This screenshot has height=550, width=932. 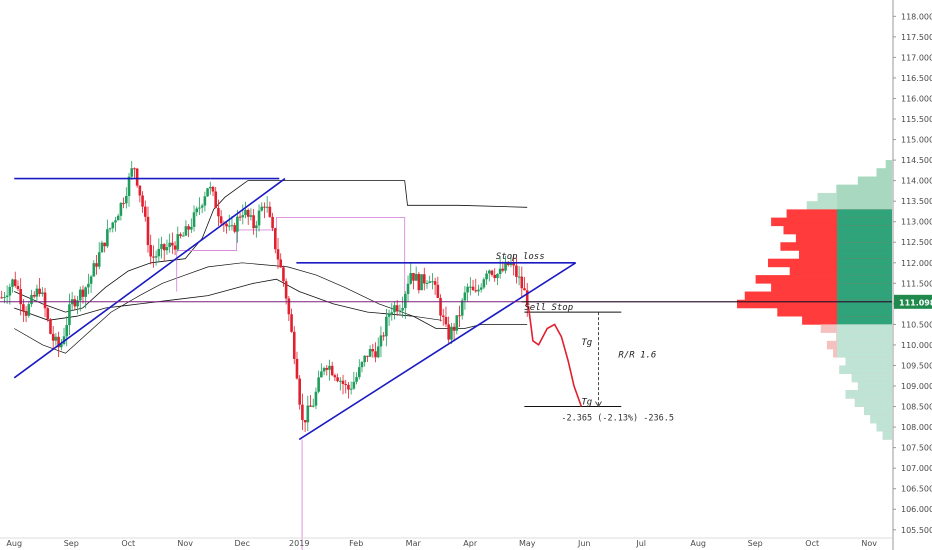 I want to click on x-tick-label: Oct, so click(x=812, y=543).